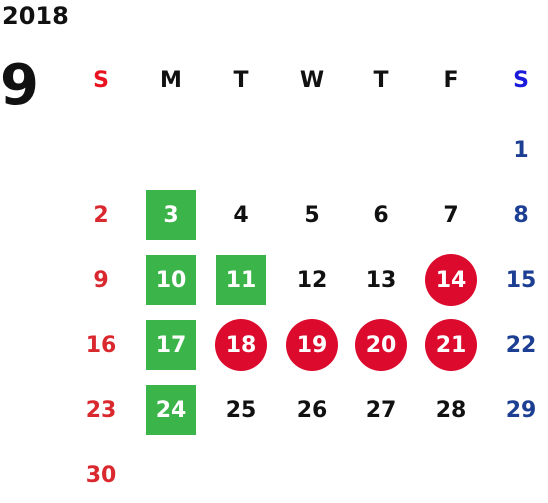  What do you see at coordinates (312, 215) in the screenshot?
I see `calendar-day: 5` at bounding box center [312, 215].